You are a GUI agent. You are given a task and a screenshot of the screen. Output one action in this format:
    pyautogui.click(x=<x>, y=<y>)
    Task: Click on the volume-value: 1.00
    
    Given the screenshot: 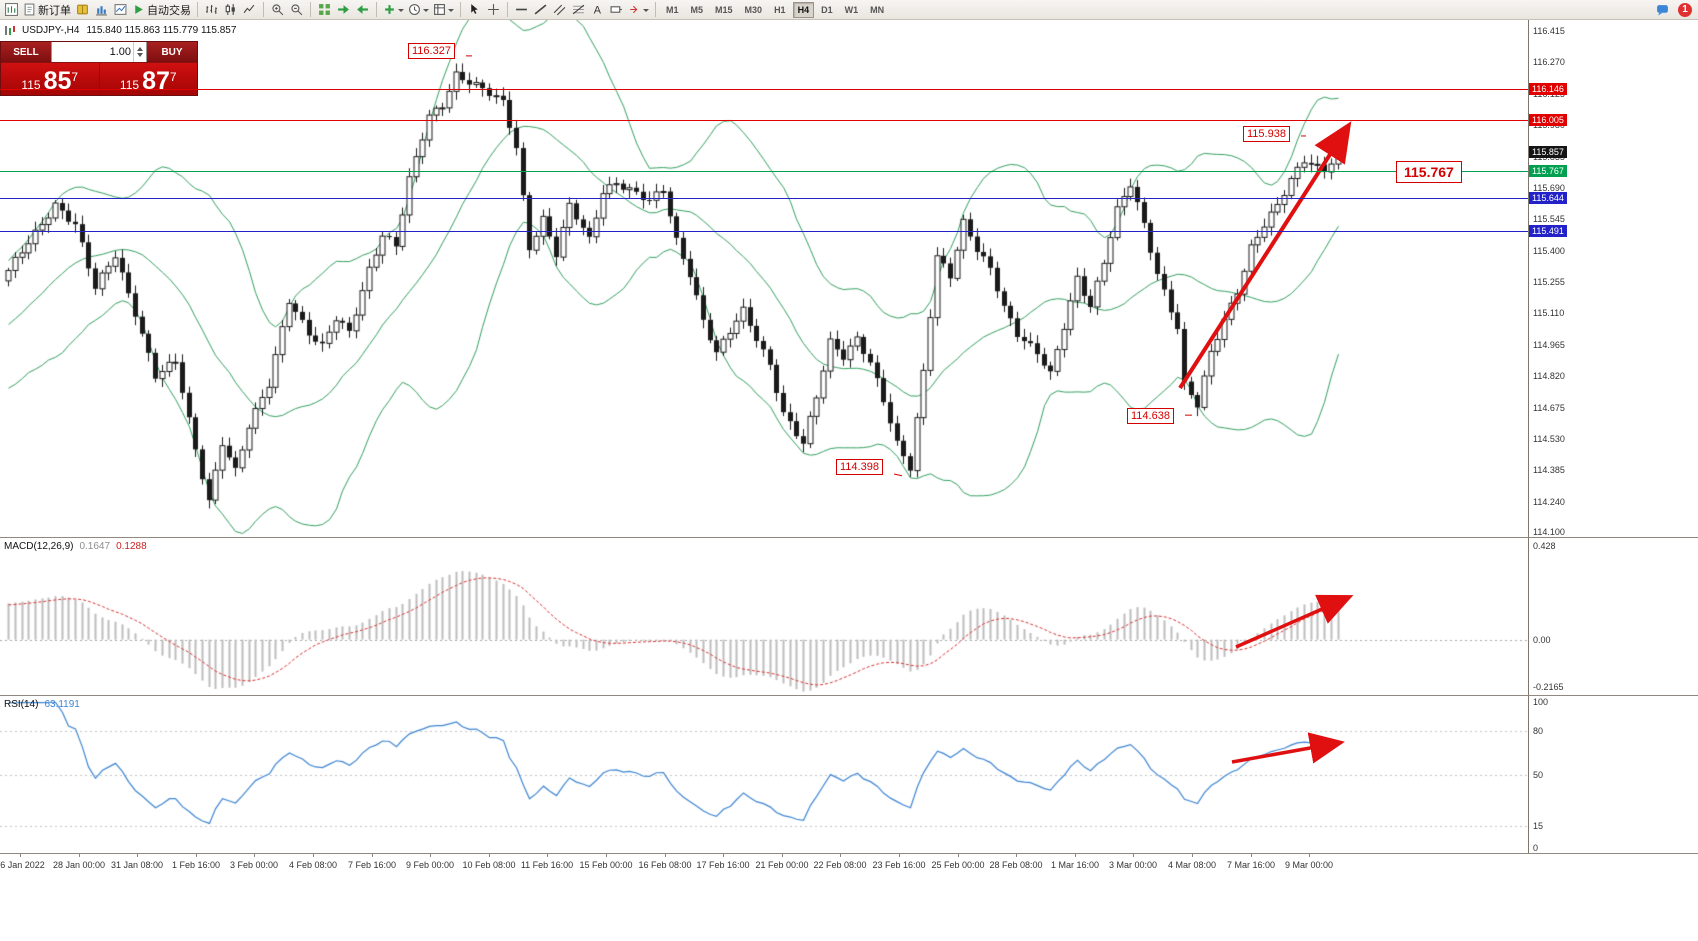 What is the action you would take?
    pyautogui.click(x=120, y=52)
    